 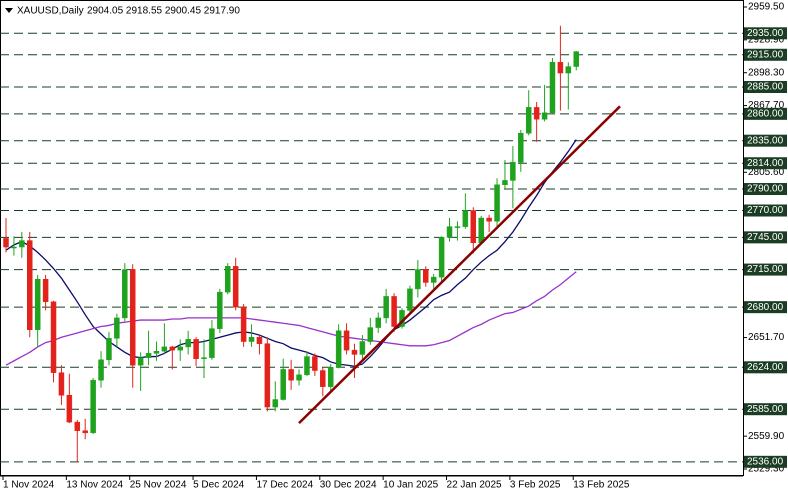 I want to click on y-tick-label: 2898.30, so click(x=766, y=72).